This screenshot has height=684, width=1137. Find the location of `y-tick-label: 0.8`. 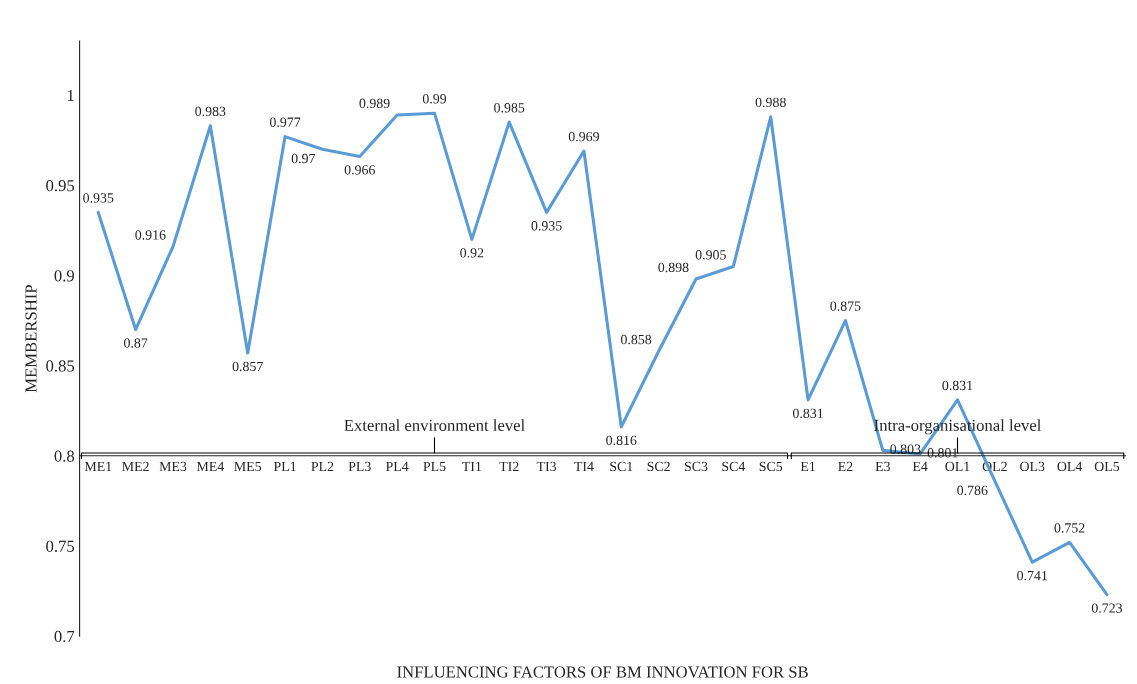

y-tick-label: 0.8 is located at coordinates (64, 456).